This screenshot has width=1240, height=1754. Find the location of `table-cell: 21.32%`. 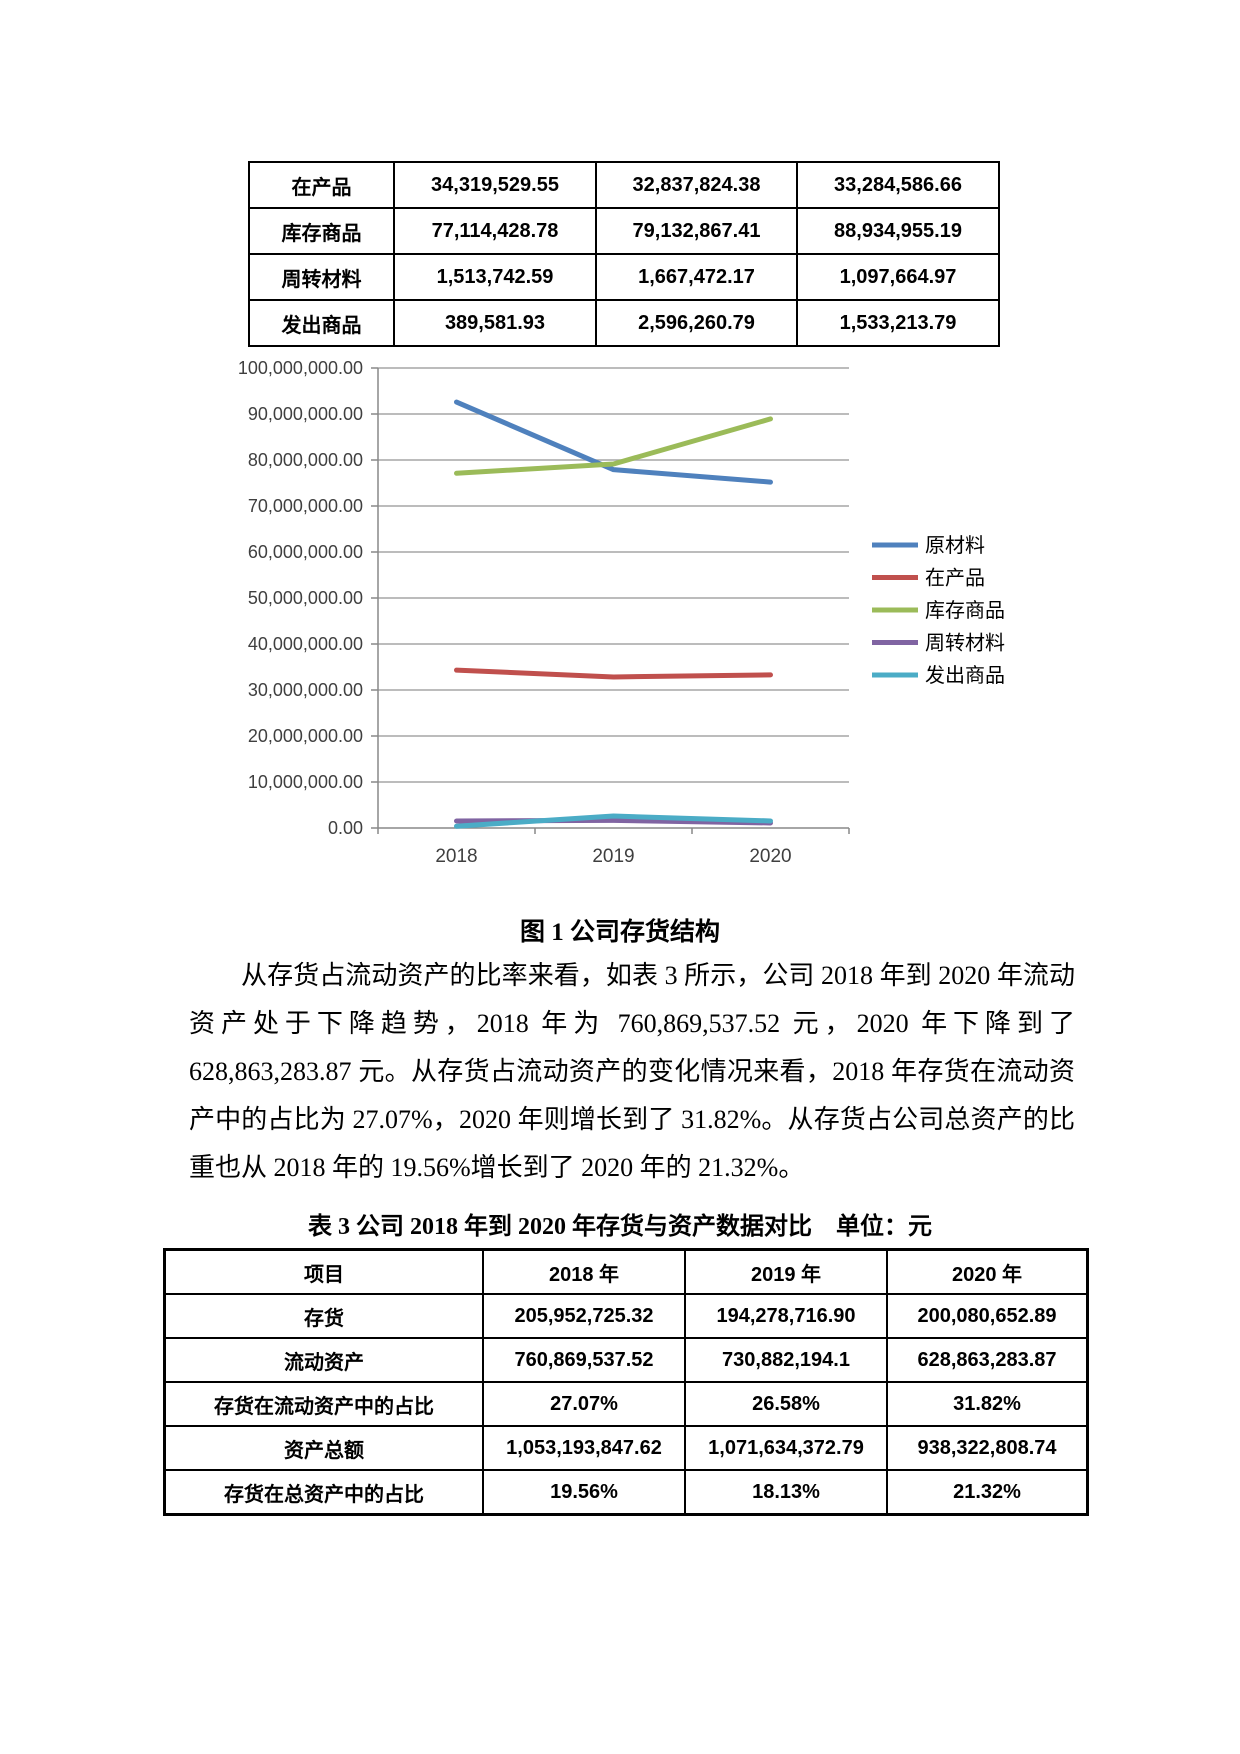

table-cell: 21.32% is located at coordinates (987, 1492).